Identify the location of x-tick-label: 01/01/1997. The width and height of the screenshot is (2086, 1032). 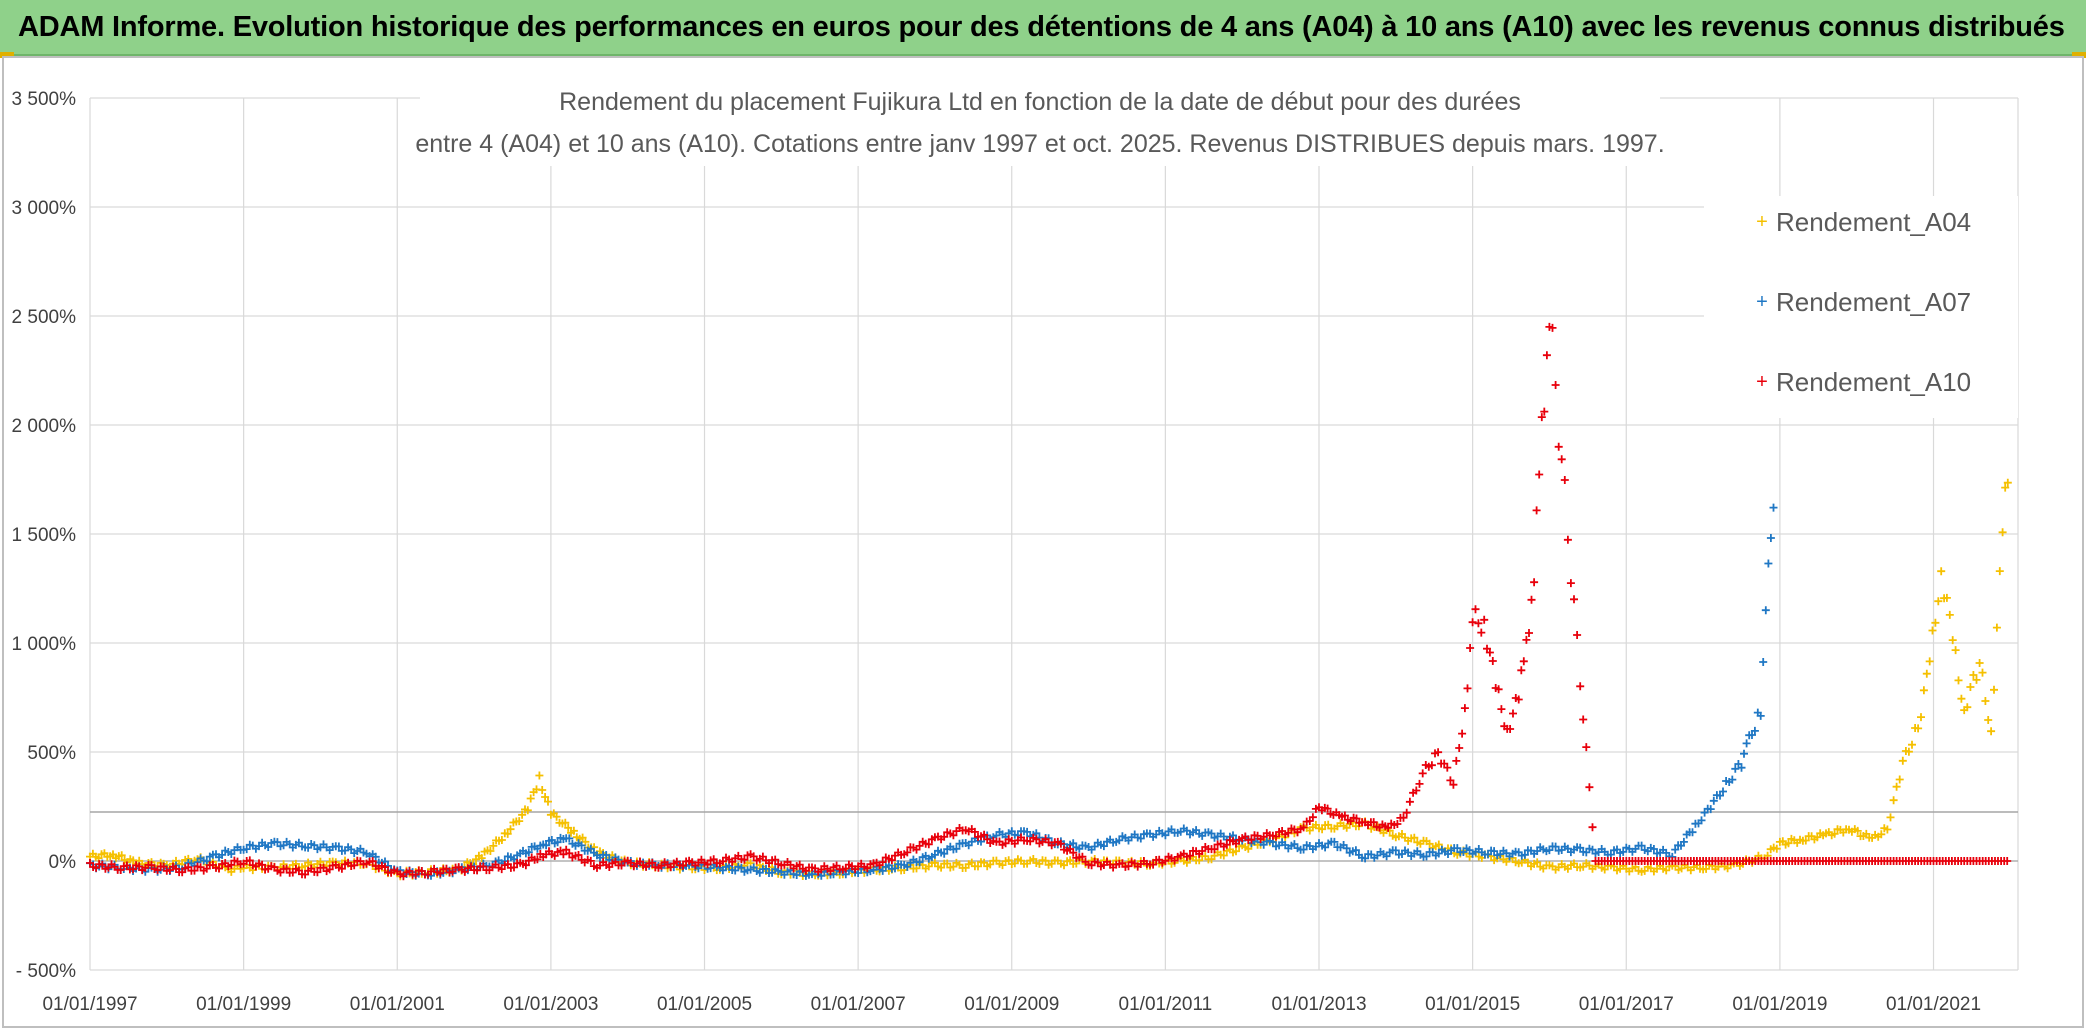
(89, 1004).